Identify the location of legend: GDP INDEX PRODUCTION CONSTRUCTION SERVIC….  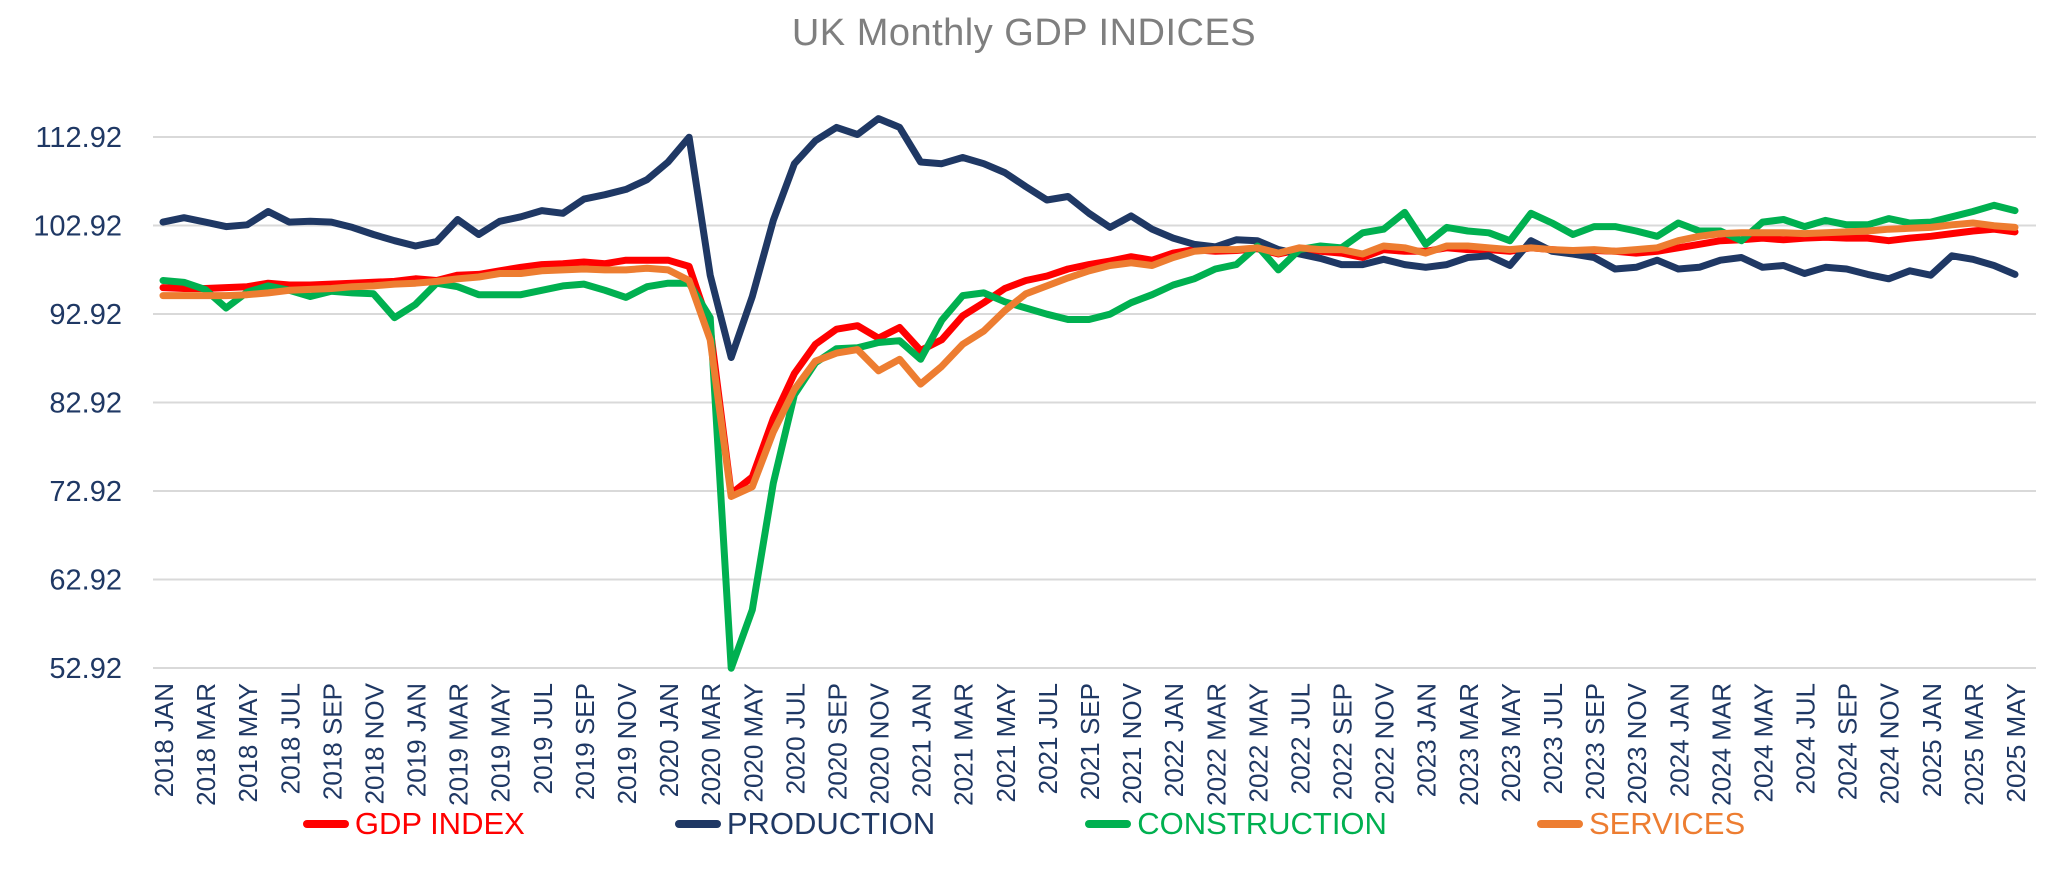
(1024, 824).